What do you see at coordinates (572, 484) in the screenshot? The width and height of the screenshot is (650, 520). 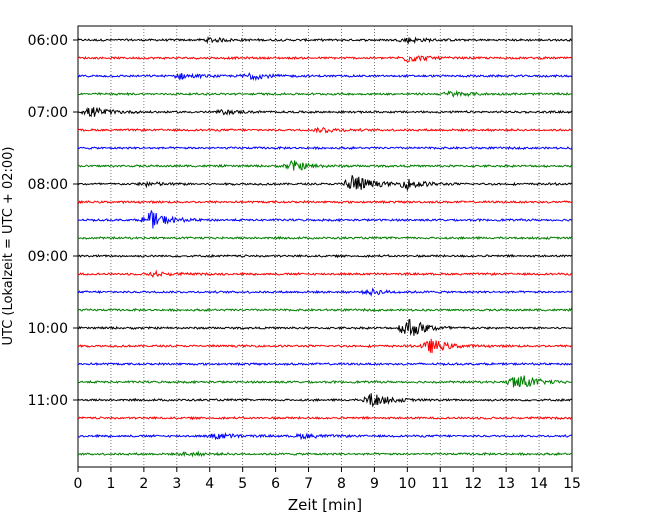 I see `x-tick-label: 15` at bounding box center [572, 484].